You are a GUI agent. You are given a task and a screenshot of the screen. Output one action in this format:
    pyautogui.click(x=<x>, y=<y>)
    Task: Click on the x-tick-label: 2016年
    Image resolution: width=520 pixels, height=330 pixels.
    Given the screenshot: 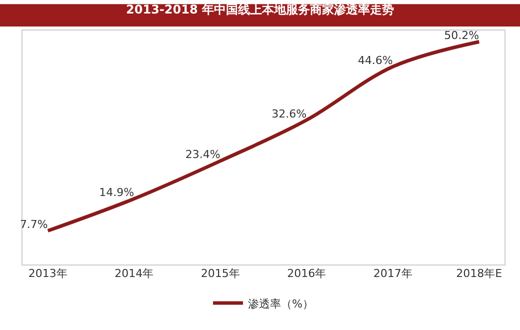 What is the action you would take?
    pyautogui.click(x=306, y=273)
    